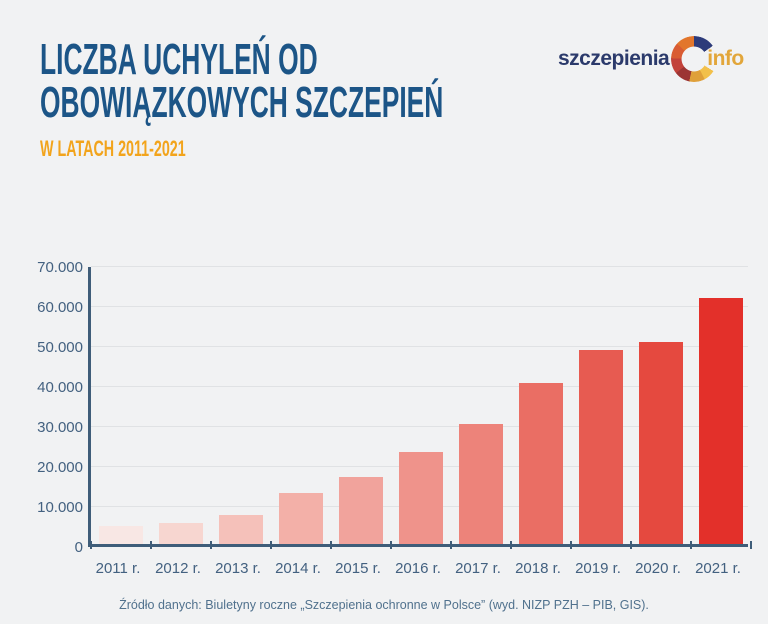  What do you see at coordinates (614, 58) in the screenshot?
I see `logo-text-main: szczepienia` at bounding box center [614, 58].